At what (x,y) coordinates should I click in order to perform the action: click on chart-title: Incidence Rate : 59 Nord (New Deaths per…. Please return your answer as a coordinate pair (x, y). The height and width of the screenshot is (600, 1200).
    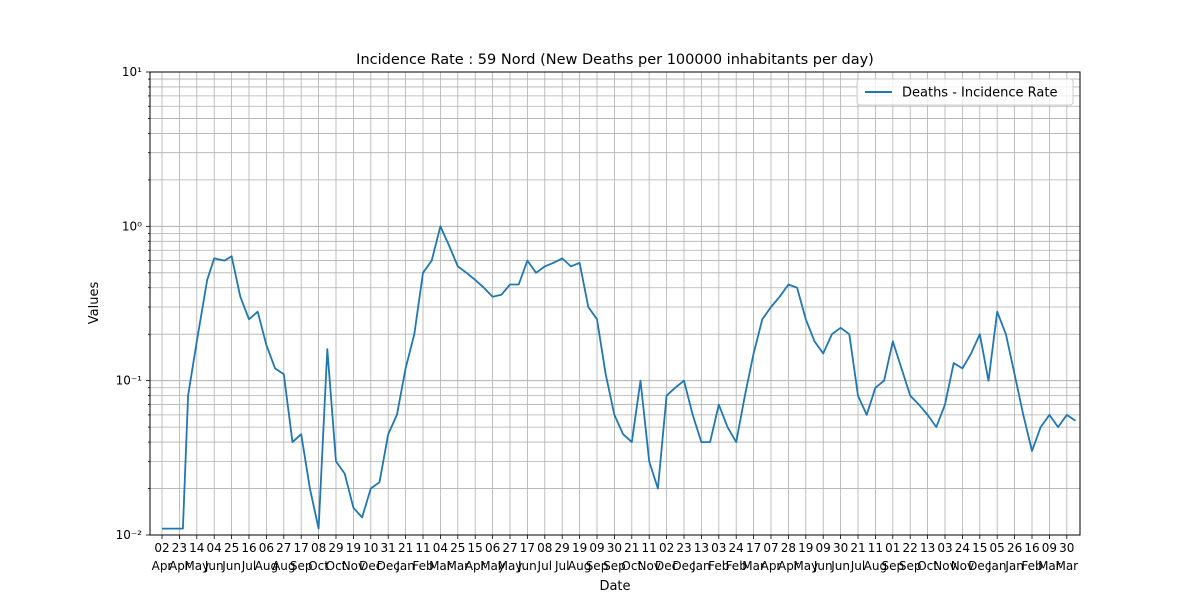
    Looking at the image, I should click on (615, 60).